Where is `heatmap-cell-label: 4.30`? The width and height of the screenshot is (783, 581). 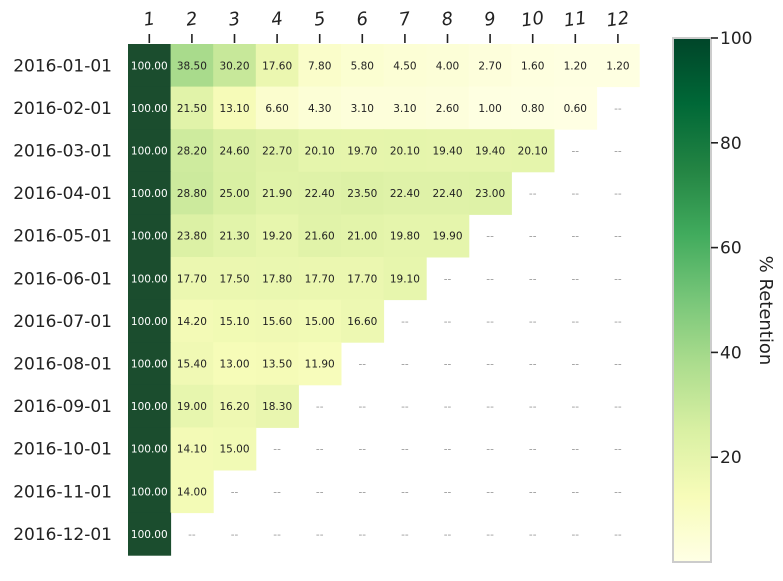 heatmap-cell-label: 4.30 is located at coordinates (319, 109).